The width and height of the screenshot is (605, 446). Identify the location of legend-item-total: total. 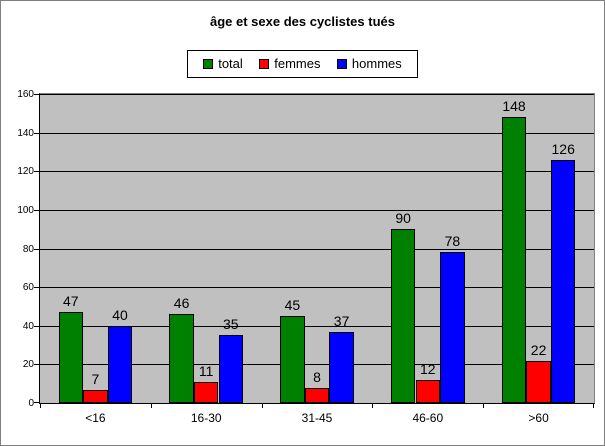
(223, 63).